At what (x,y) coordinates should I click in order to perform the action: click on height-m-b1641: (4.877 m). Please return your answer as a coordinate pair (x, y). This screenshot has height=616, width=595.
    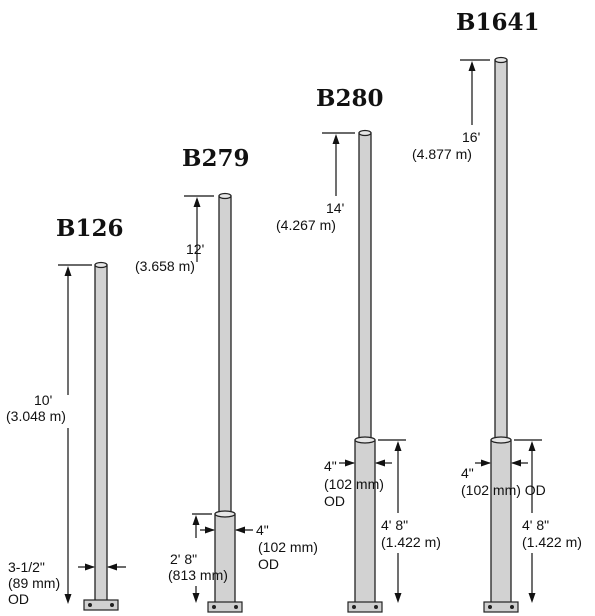
    Looking at the image, I should click on (442, 154).